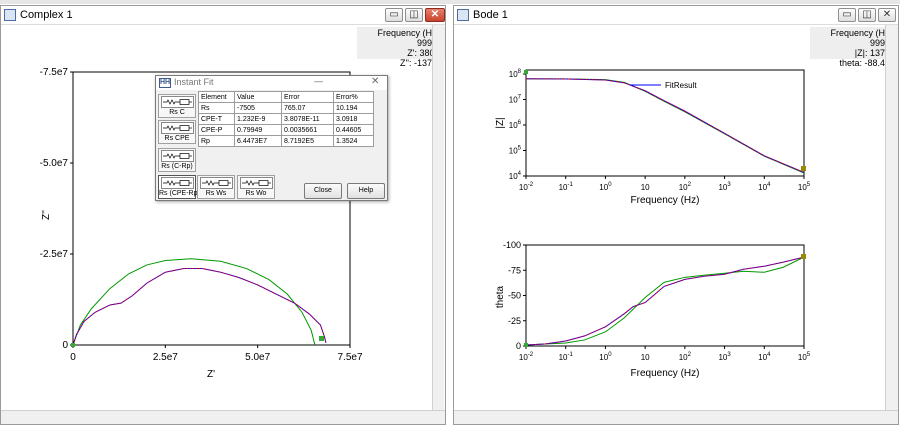 This screenshot has height=429, width=900. What do you see at coordinates (514, 321) in the screenshot?
I see `y-tick-label: -25` at bounding box center [514, 321].